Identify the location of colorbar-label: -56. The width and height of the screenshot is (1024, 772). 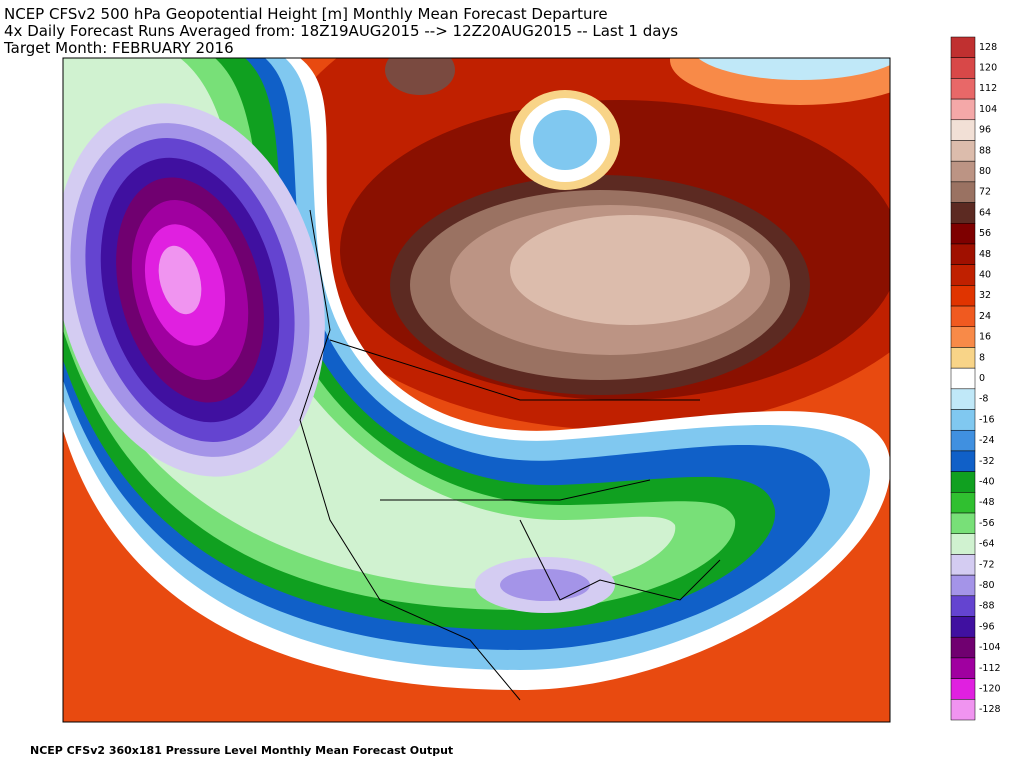
(987, 523).